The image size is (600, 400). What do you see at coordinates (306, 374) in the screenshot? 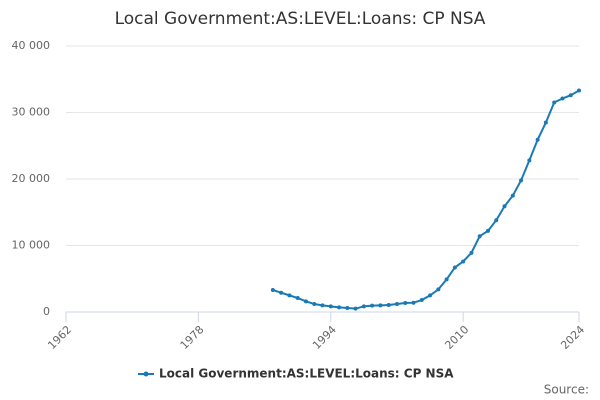
I see `legend-label: Local Government:AS:LEVEL:Loans: CP NSA` at bounding box center [306, 374].